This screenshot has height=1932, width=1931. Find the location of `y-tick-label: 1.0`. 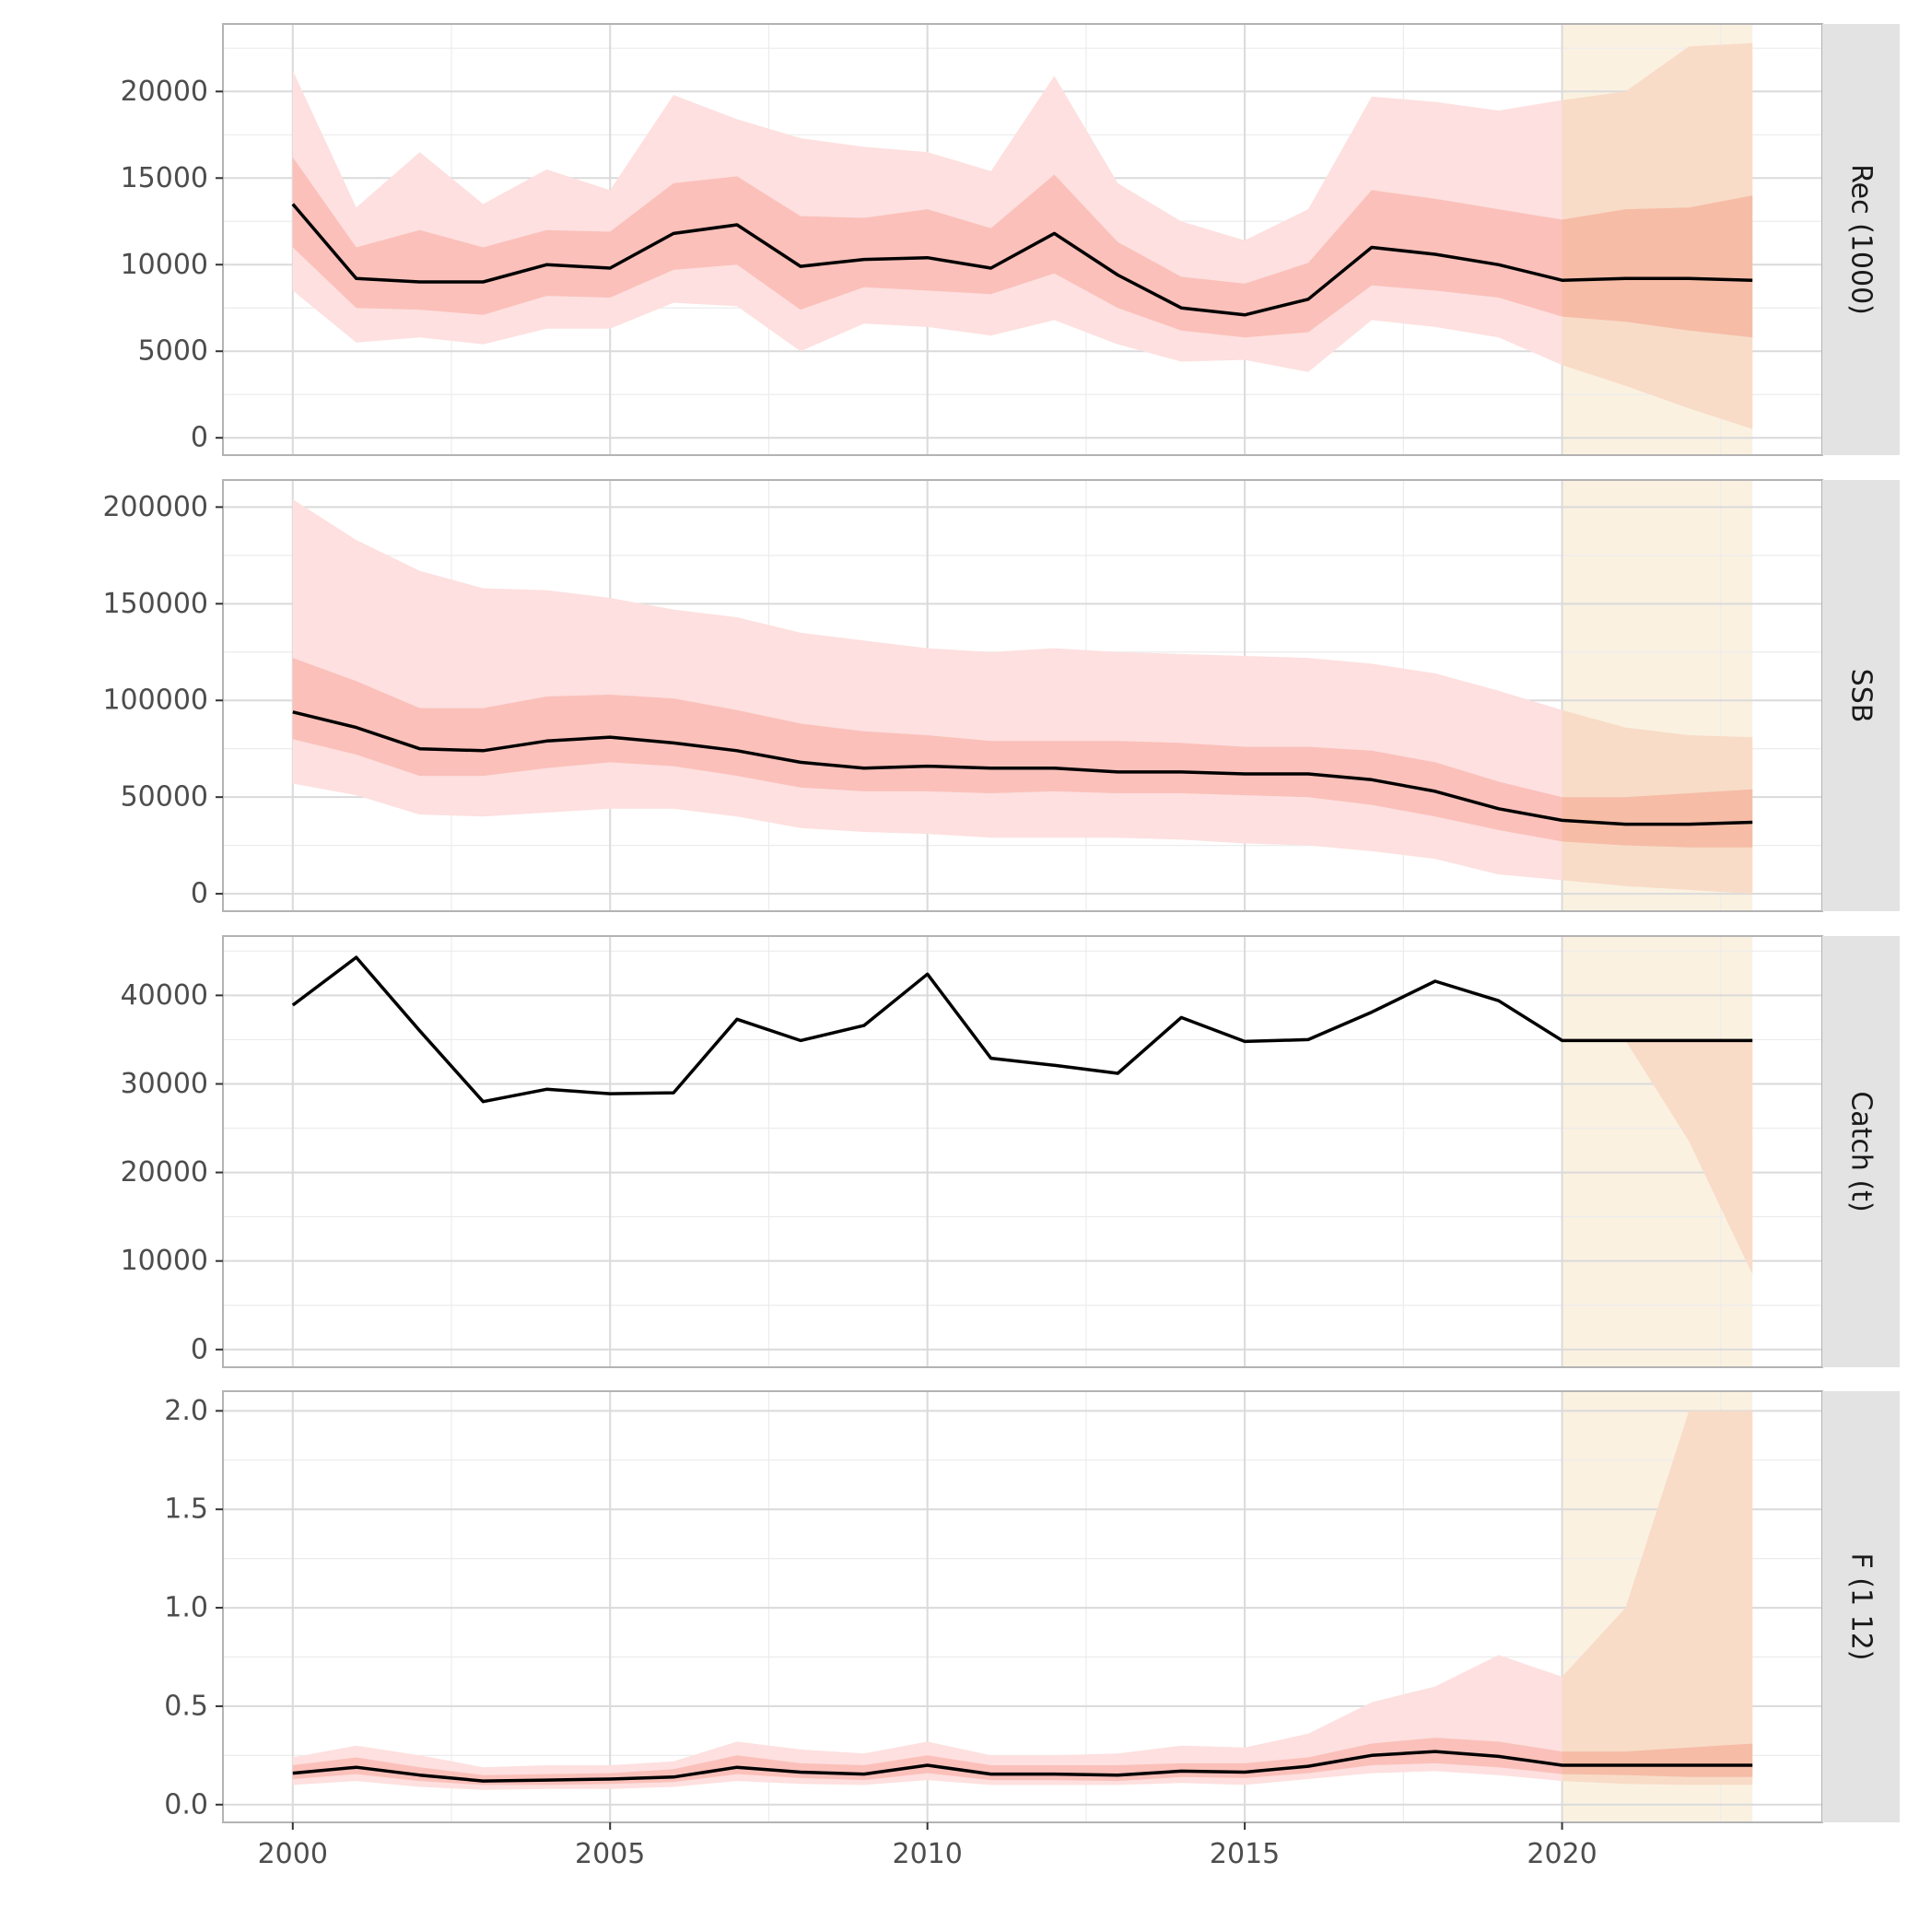

y-tick-label: 1.0 is located at coordinates (186, 1608).